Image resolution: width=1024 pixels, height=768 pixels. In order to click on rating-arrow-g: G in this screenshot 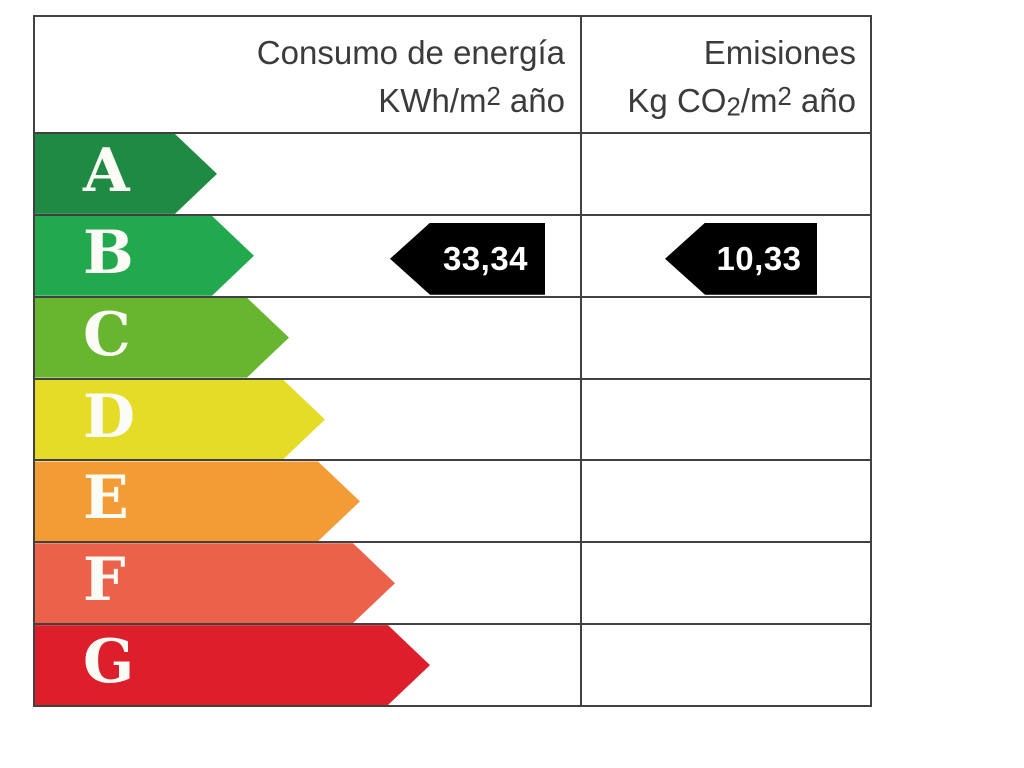, I will do `click(232, 665)`.